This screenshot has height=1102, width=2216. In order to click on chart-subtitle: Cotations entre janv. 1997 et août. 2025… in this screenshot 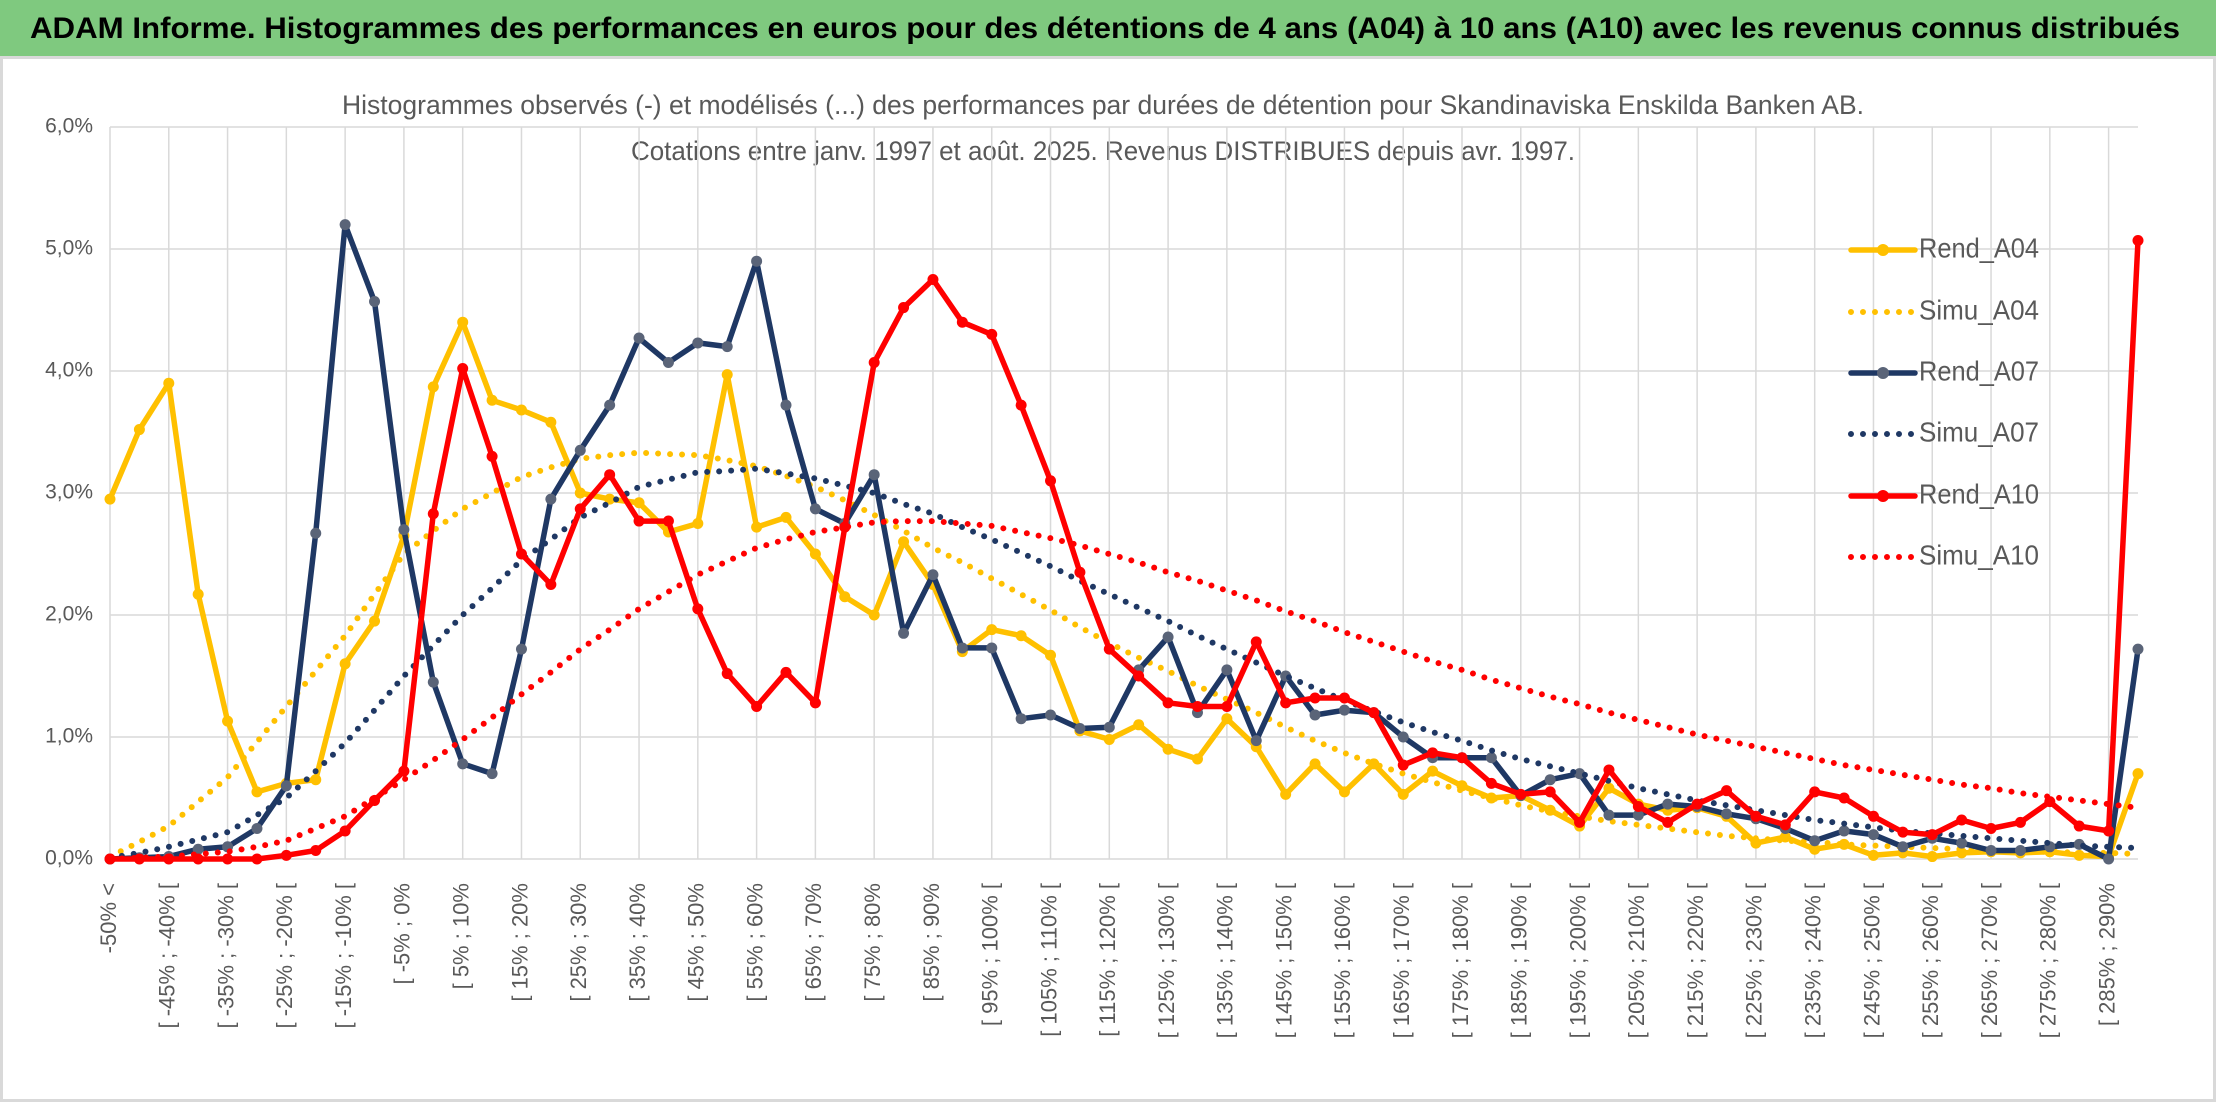, I will do `click(1103, 151)`.